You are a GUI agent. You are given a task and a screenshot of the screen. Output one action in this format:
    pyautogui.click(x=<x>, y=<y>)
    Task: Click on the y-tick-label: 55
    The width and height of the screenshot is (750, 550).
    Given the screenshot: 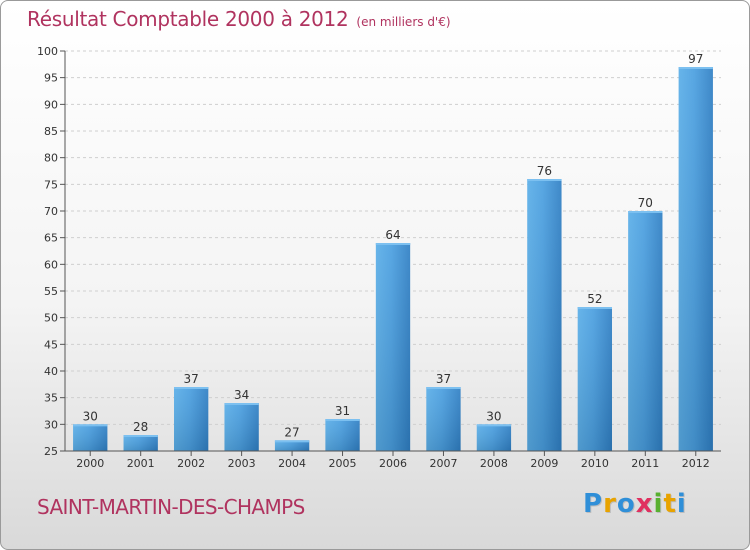 What is the action you would take?
    pyautogui.click(x=51, y=291)
    